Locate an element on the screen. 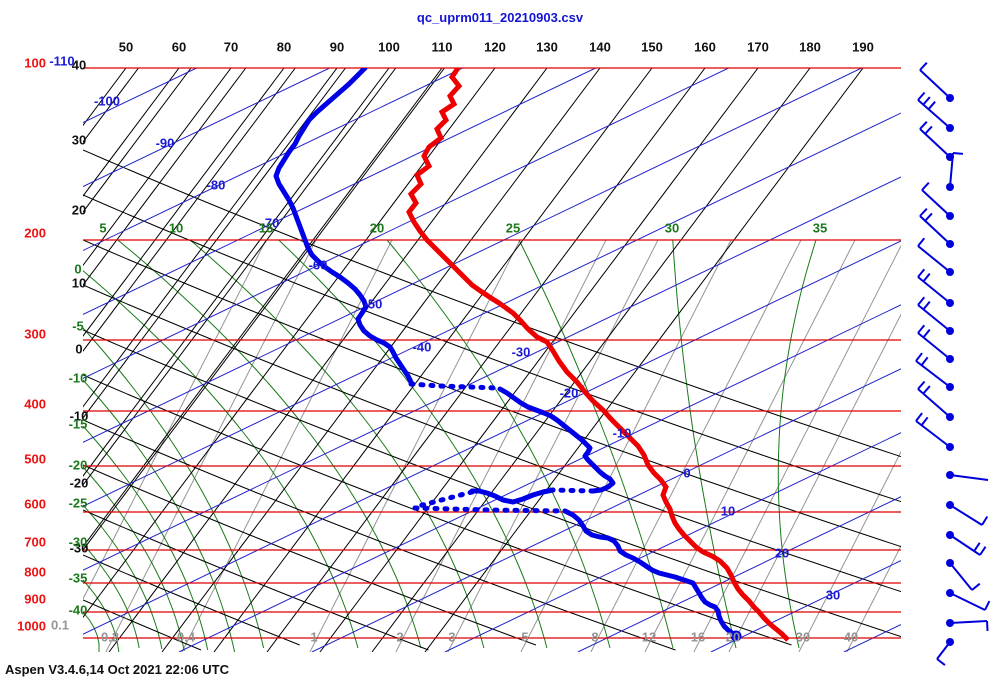 This screenshot has width=1000, height=700. grid-label: 900 is located at coordinates (35, 599).